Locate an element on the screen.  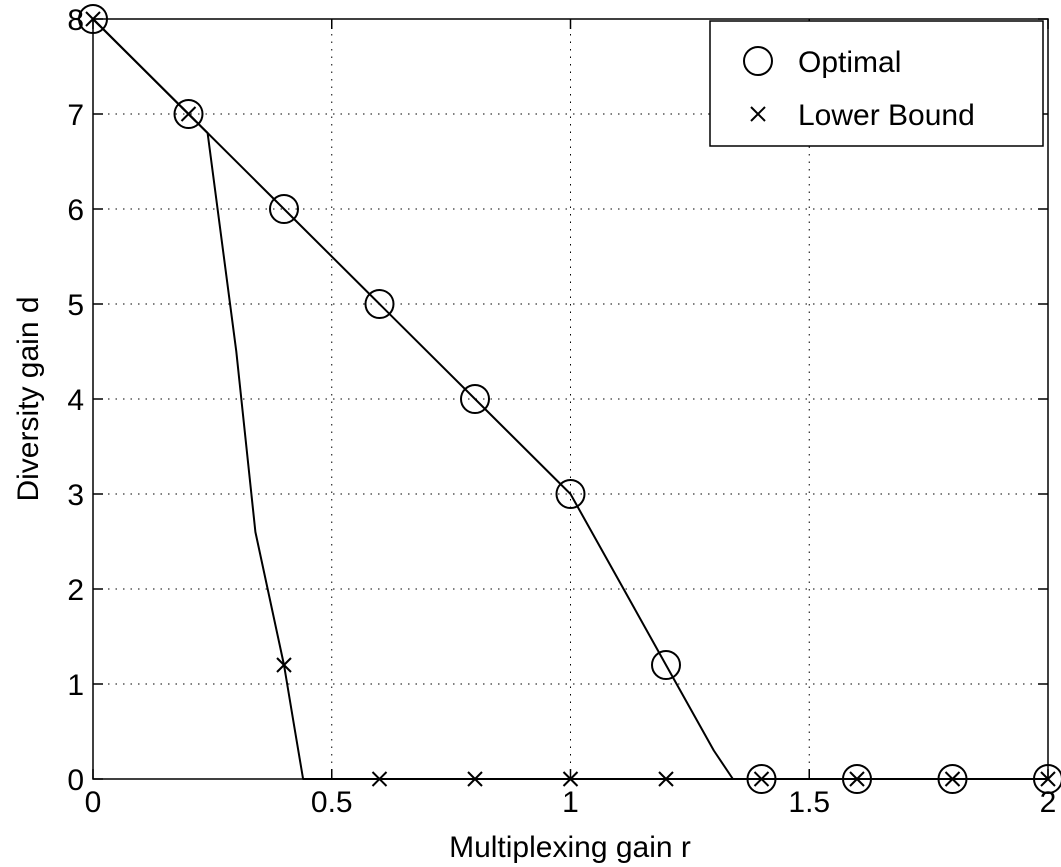
legend-box is located at coordinates (876, 83).